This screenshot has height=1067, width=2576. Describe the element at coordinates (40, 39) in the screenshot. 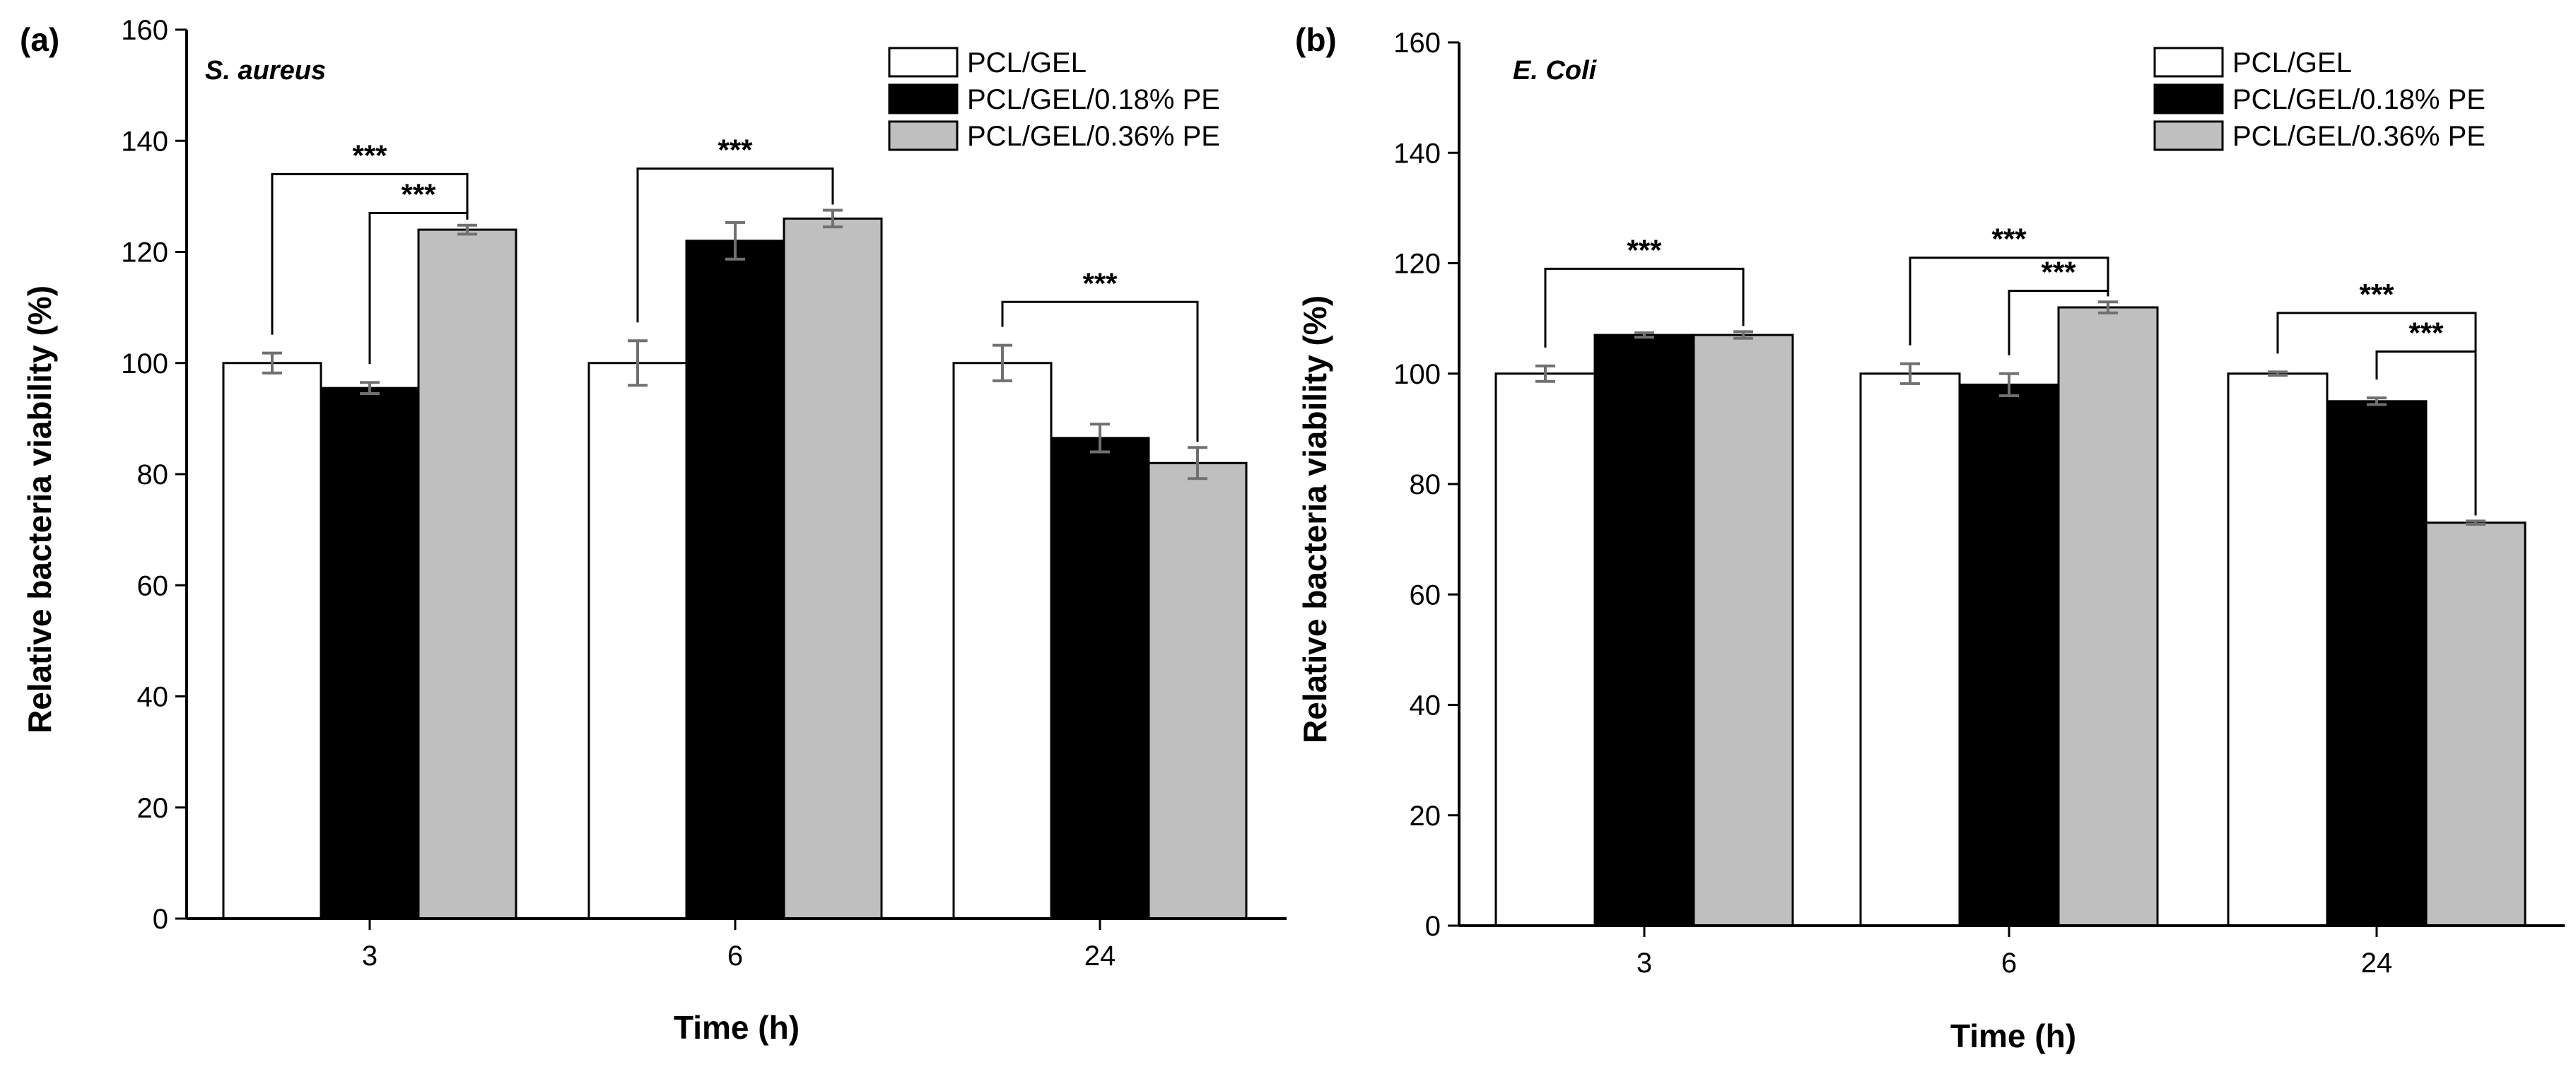

I see `panel-label-a: (a)` at that location.